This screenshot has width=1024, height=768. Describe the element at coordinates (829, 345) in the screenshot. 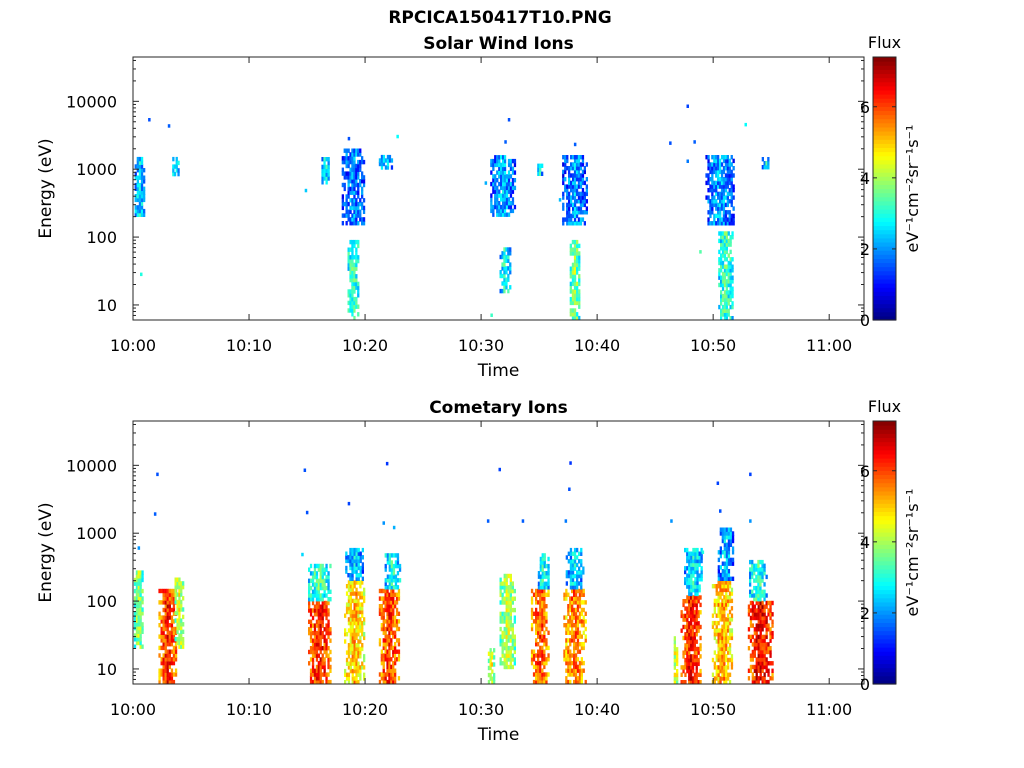

I see `x-tick-label: 11:00` at that location.